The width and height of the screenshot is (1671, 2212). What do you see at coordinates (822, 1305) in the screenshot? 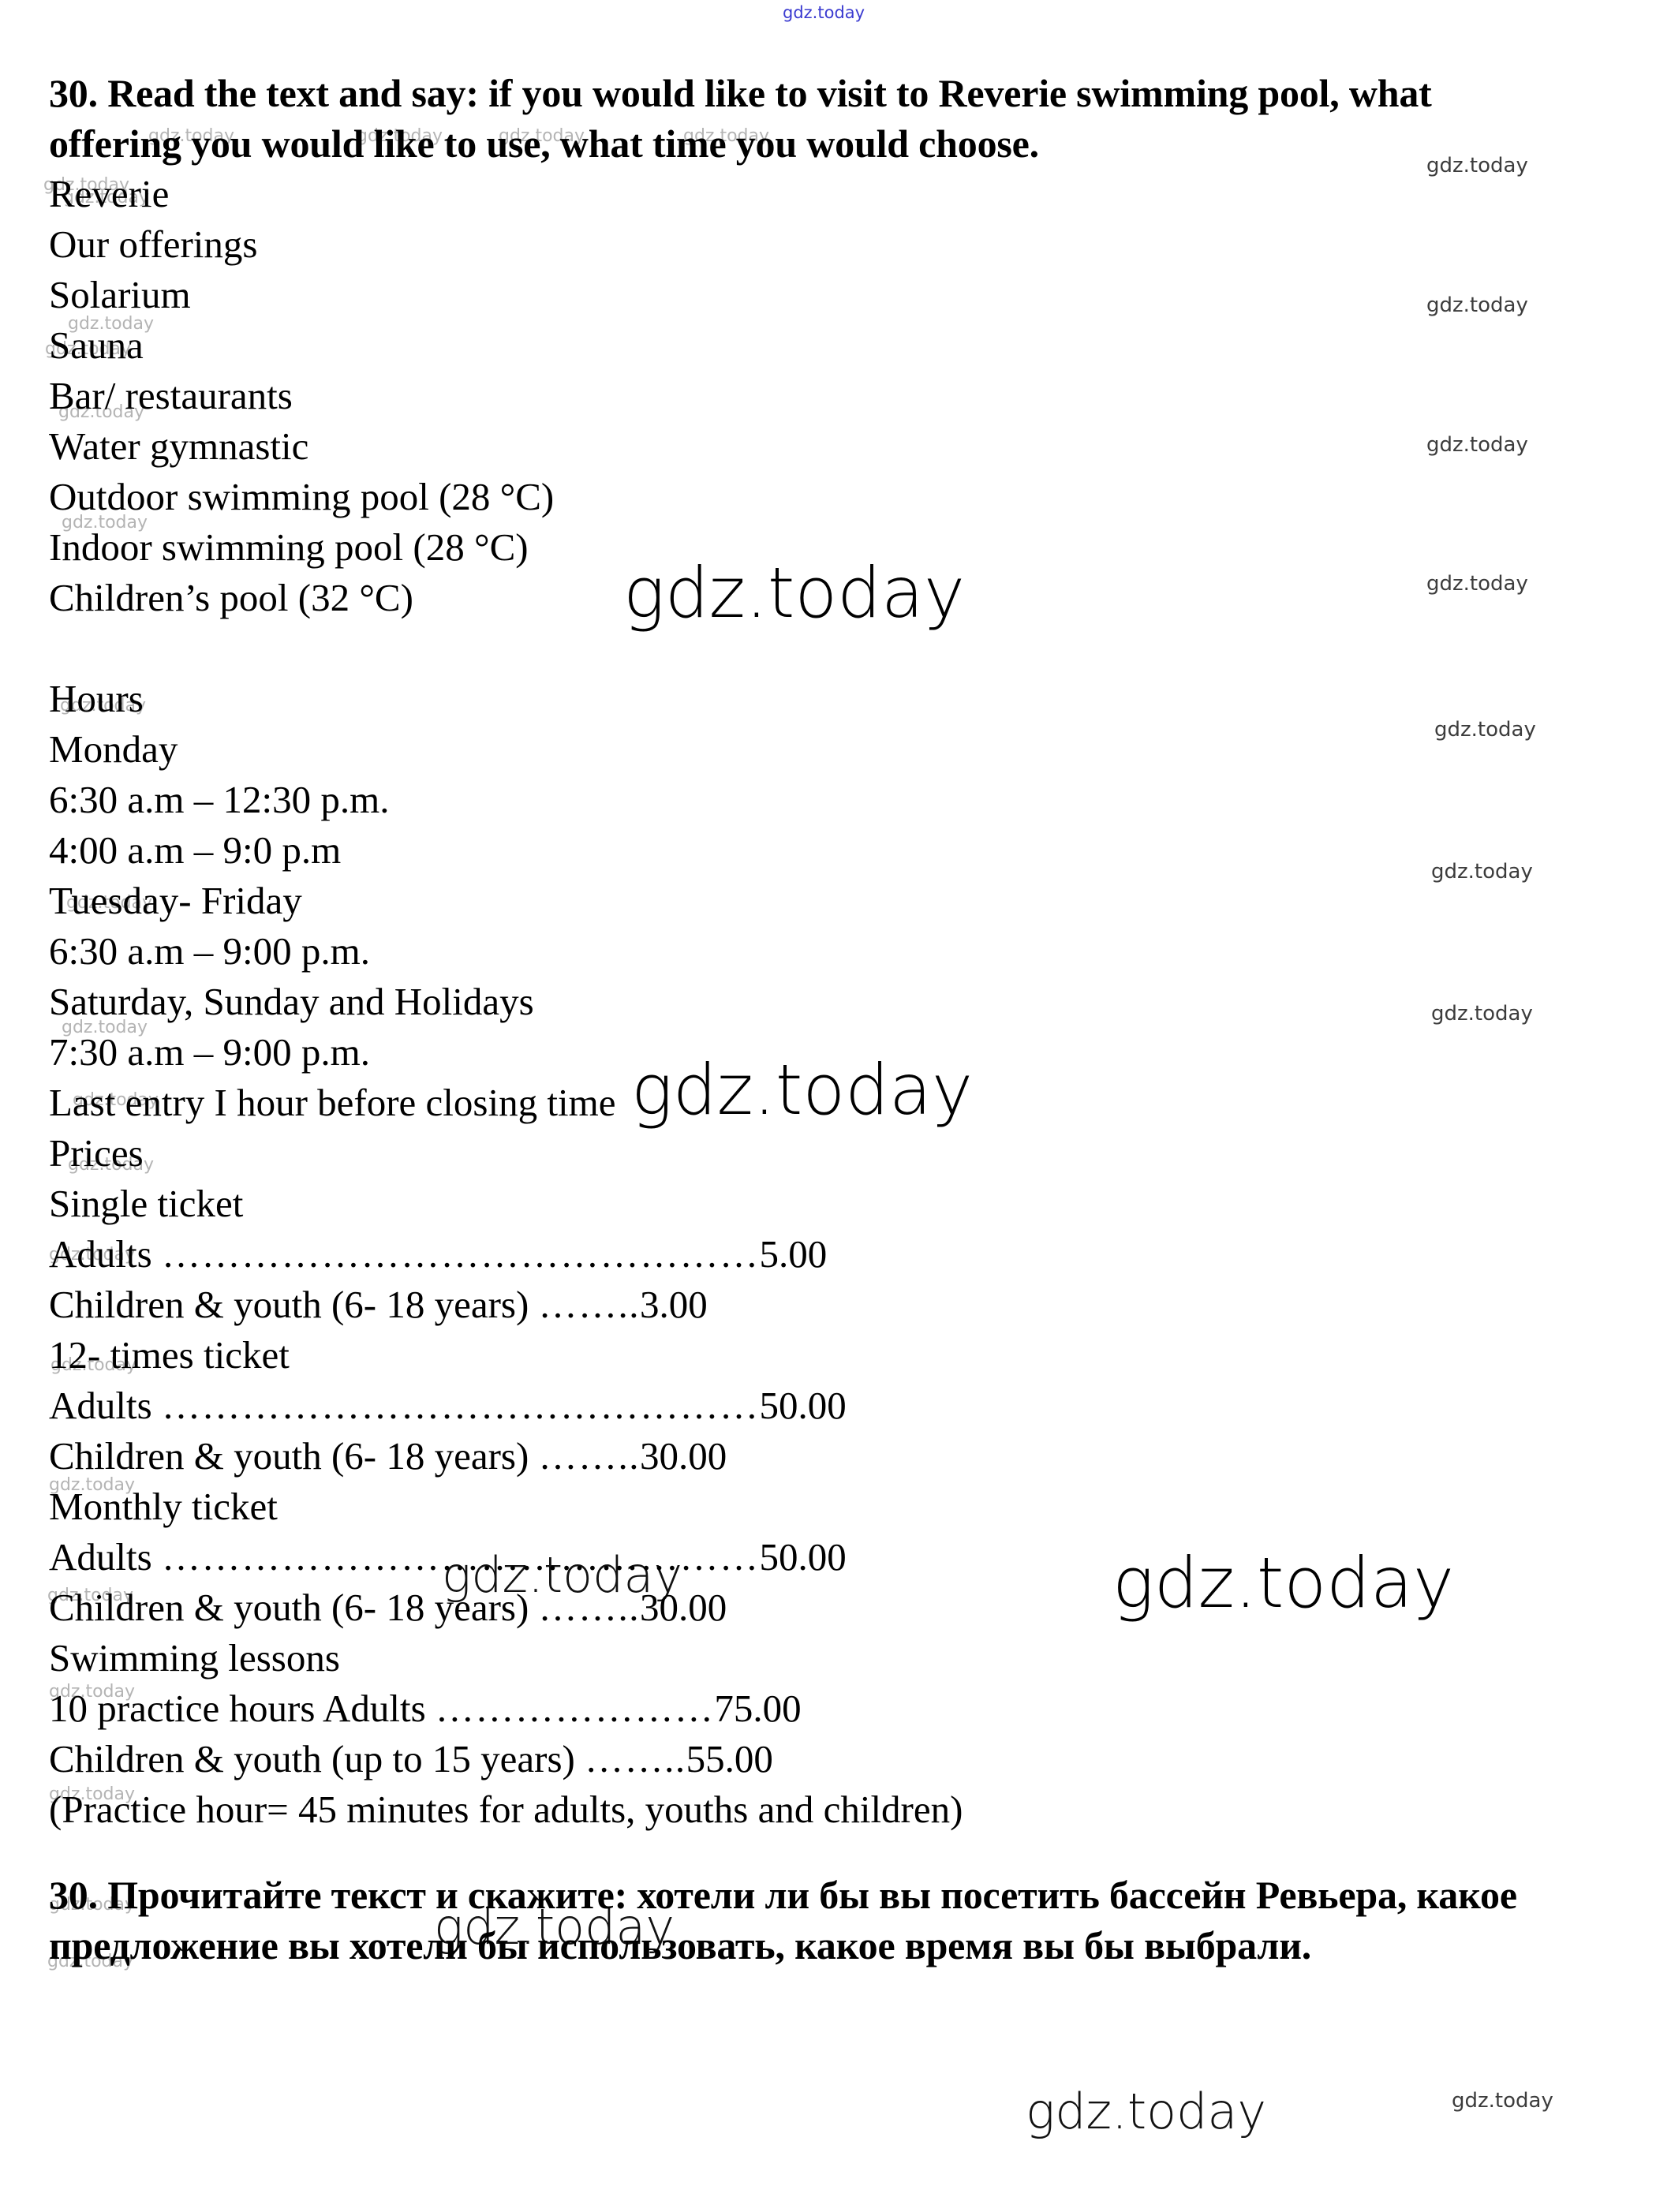
I see `price-row: Children & youth (6- 18 years) ……..3.00` at bounding box center [822, 1305].